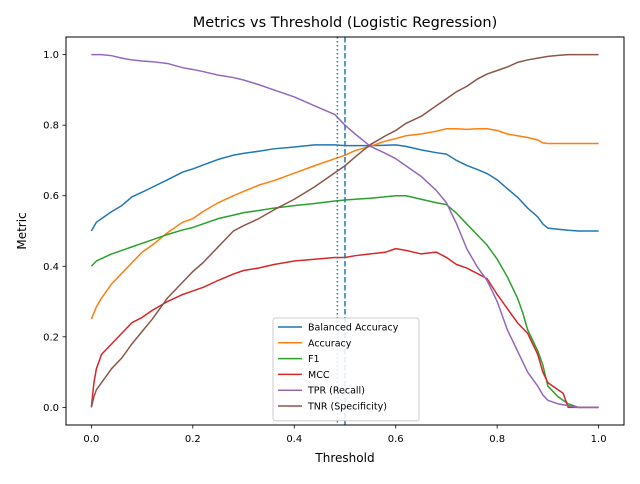  I want to click on y-axis-label: Metric, so click(22, 230).